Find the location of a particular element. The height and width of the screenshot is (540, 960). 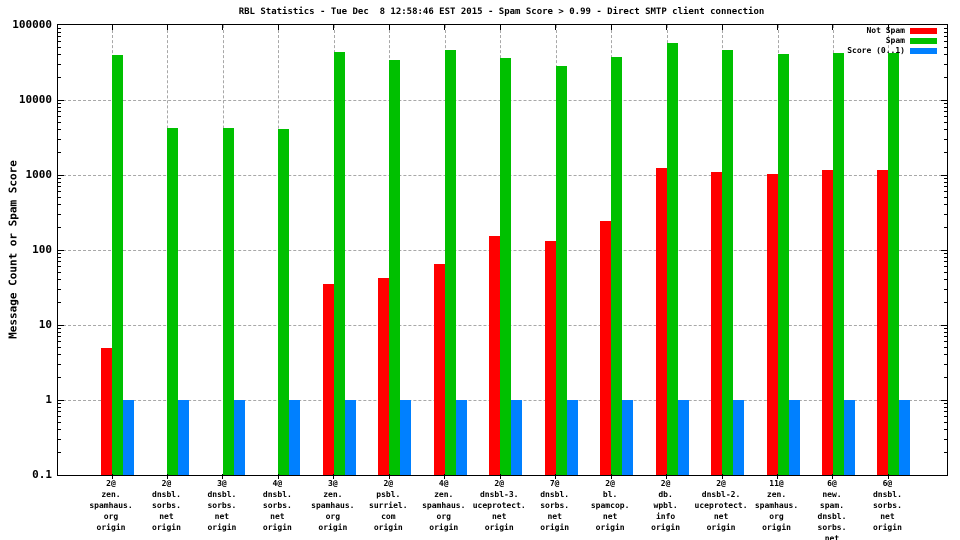

x-tick-label: 6@ dnsbl. sorbs. net origin is located at coordinates (887, 505).